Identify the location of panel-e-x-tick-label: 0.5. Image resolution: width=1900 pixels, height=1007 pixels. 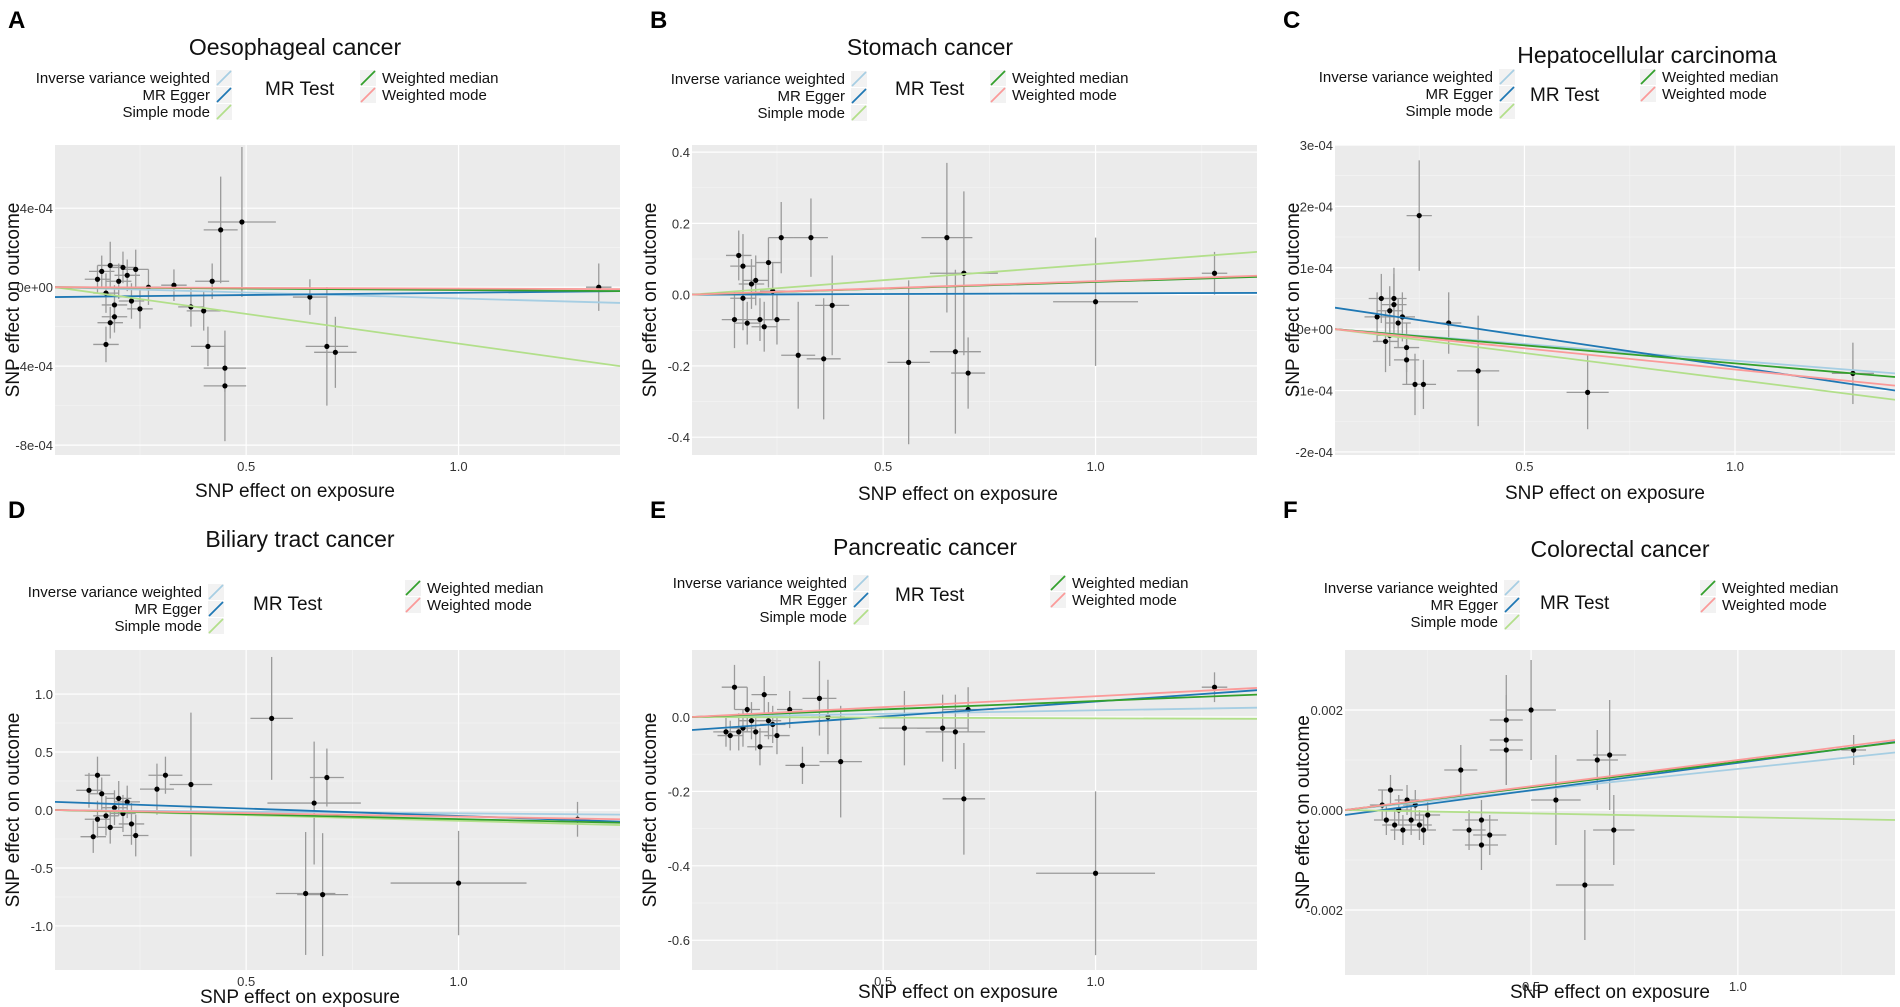
(883, 981).